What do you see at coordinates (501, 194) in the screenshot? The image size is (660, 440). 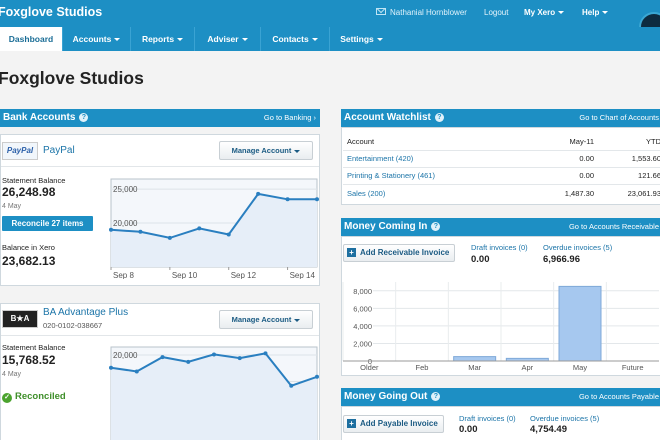 I see `table-row: Sales (200) 1,487.30 23,061.93` at bounding box center [501, 194].